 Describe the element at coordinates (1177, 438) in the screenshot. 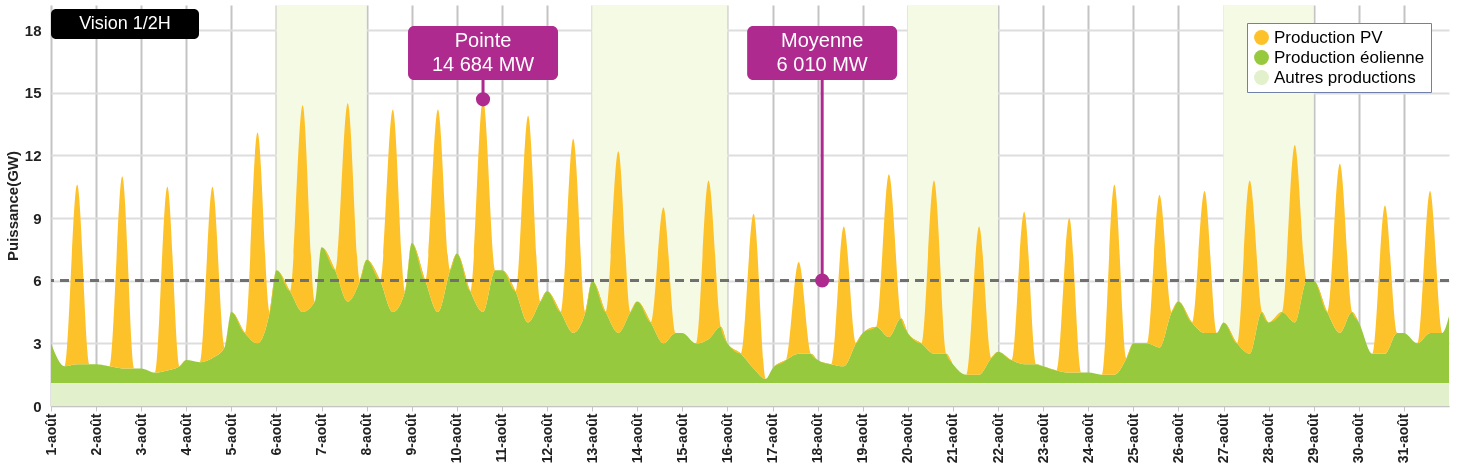

I see `x-tick-label: 26-août` at that location.